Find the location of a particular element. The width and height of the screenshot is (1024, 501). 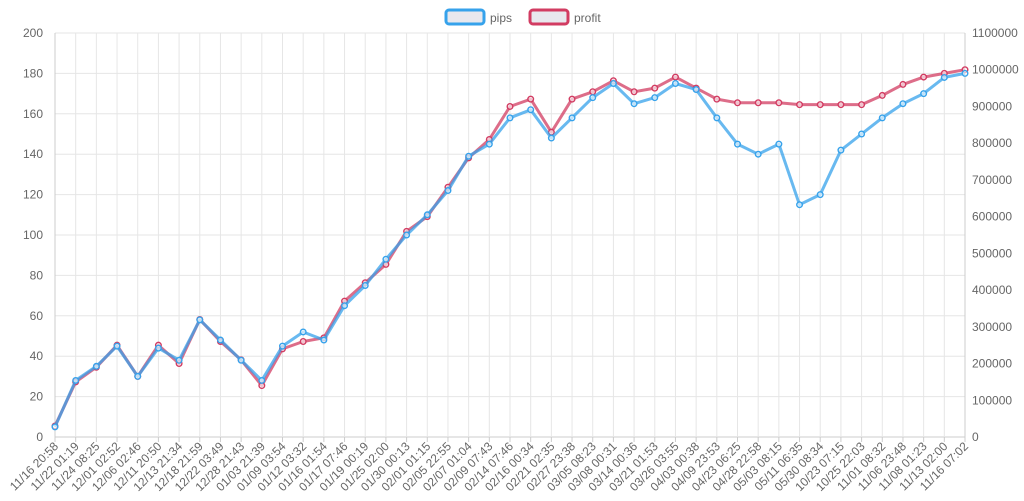

left-y-axis: 0 20 40 60 80 100 120 140 160 180 200 is located at coordinates (33, 235).